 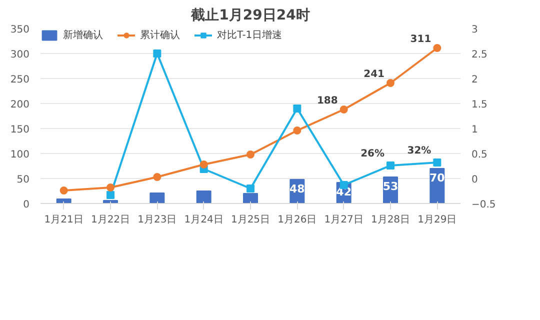 I want to click on legend-label: 对比T-1日增速, so click(x=249, y=35).